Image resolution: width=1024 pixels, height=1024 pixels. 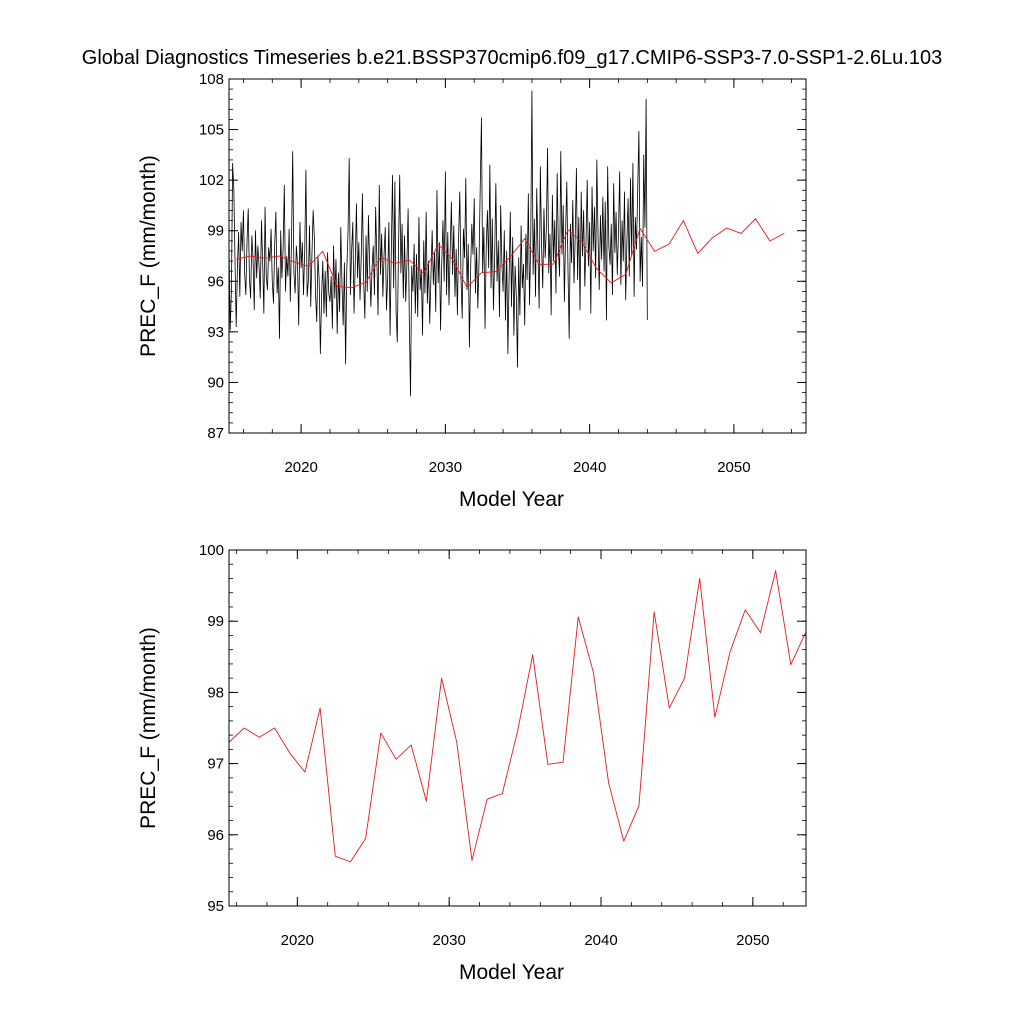 I want to click on y-tick-label: 87, so click(x=215, y=433).